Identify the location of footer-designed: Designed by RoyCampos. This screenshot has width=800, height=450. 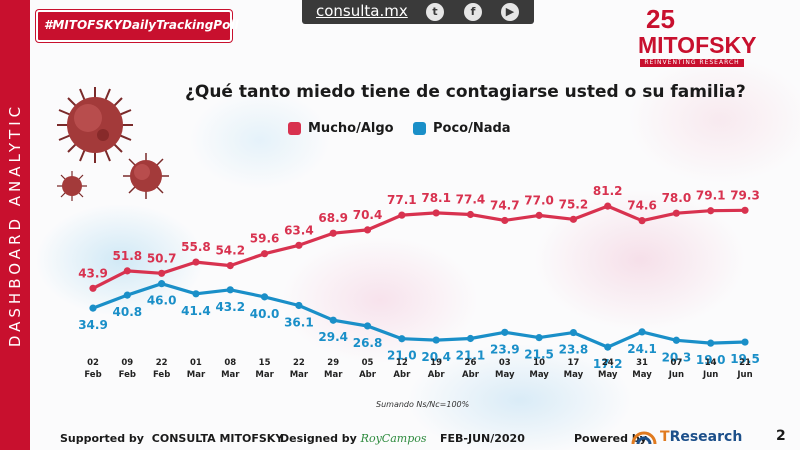
(353, 438).